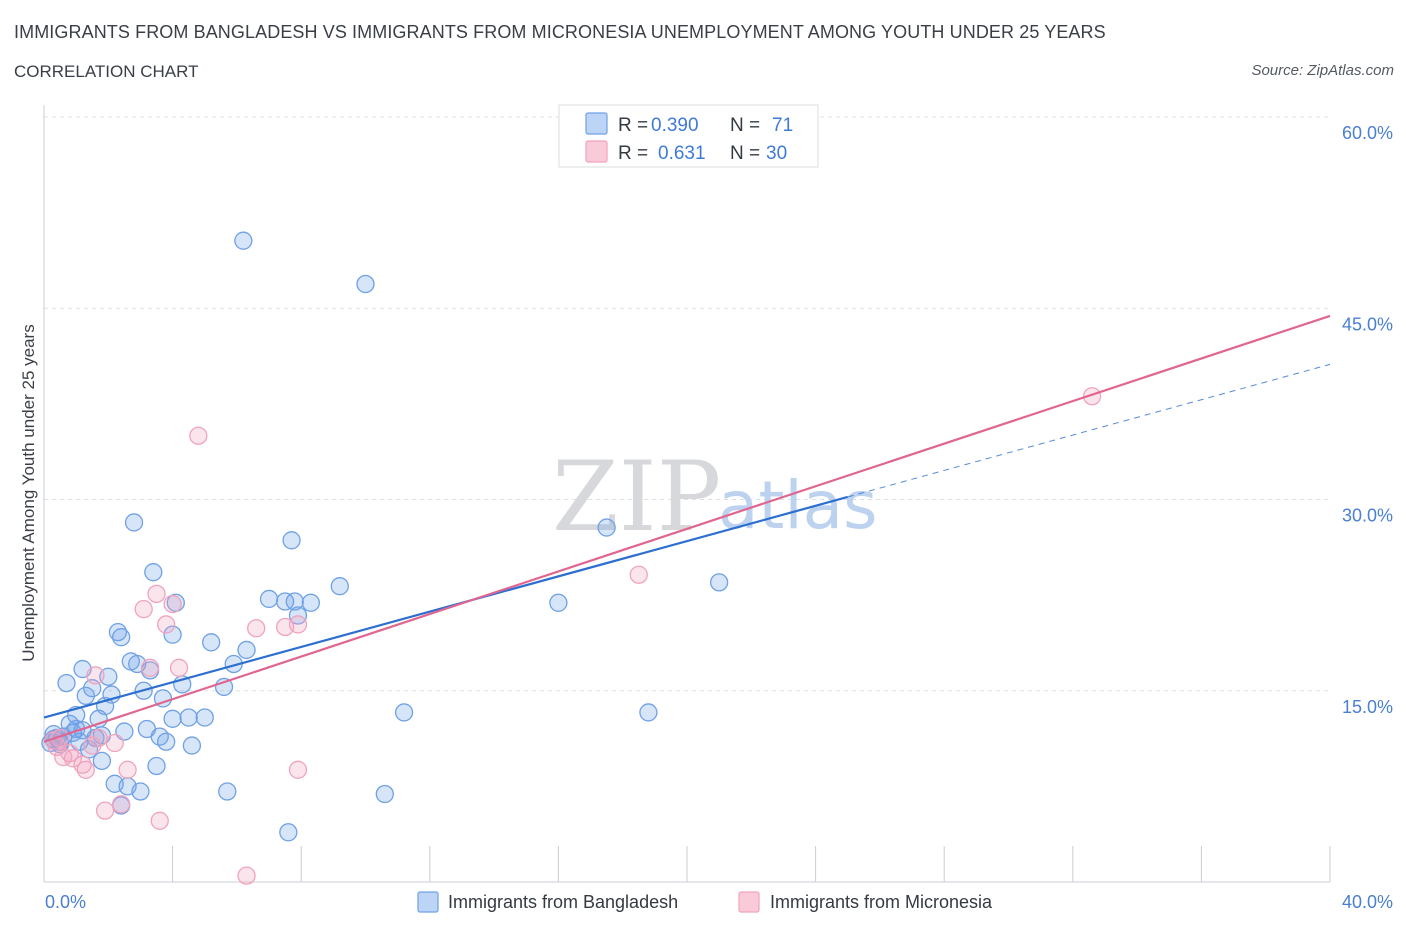 Image resolution: width=1406 pixels, height=930 pixels. What do you see at coordinates (633, 125) in the screenshot?
I see `legend-r-label-1: R =` at bounding box center [633, 125].